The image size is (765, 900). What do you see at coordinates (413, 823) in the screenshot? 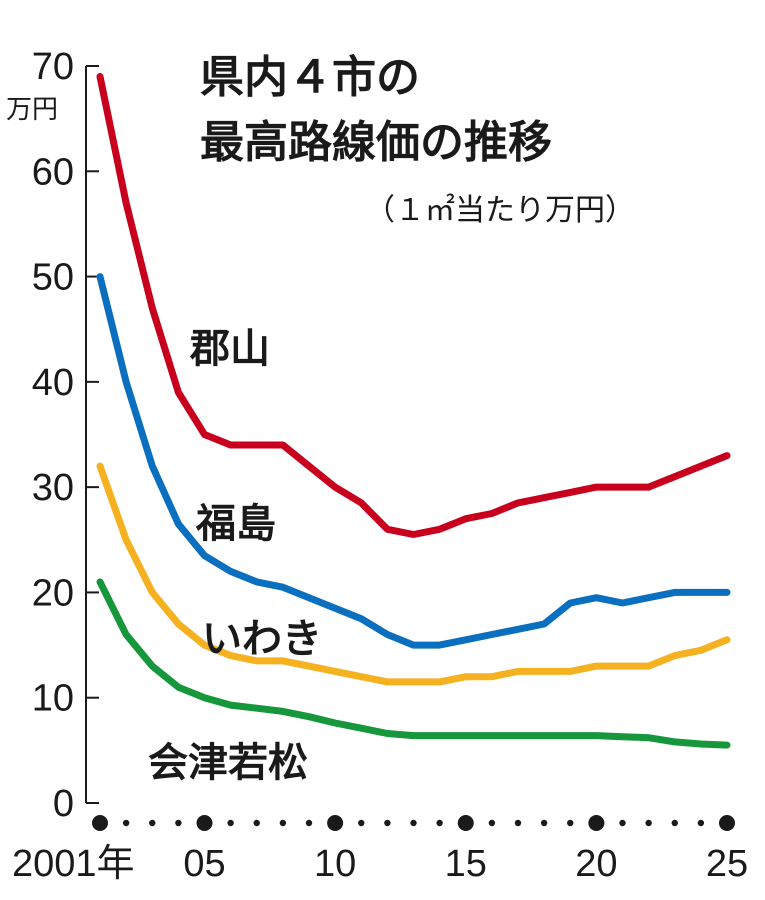
I see `x-minor-dot-2013` at bounding box center [413, 823].